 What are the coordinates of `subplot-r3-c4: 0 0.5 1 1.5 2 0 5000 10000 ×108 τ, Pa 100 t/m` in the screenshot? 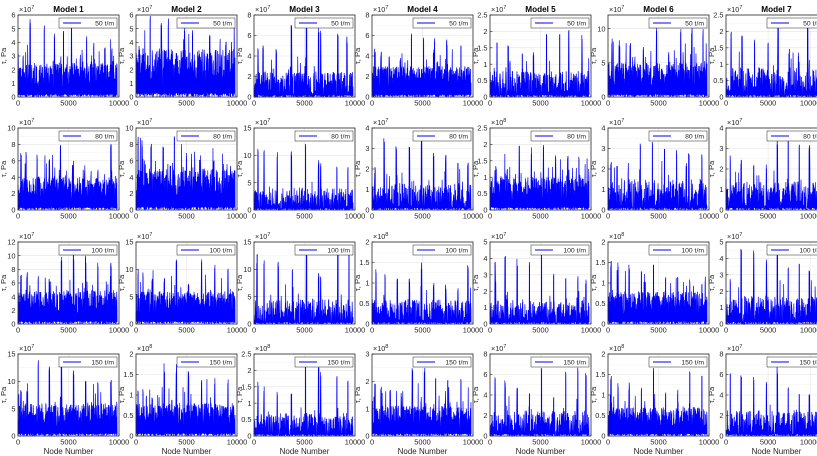 It's located at (418, 283).